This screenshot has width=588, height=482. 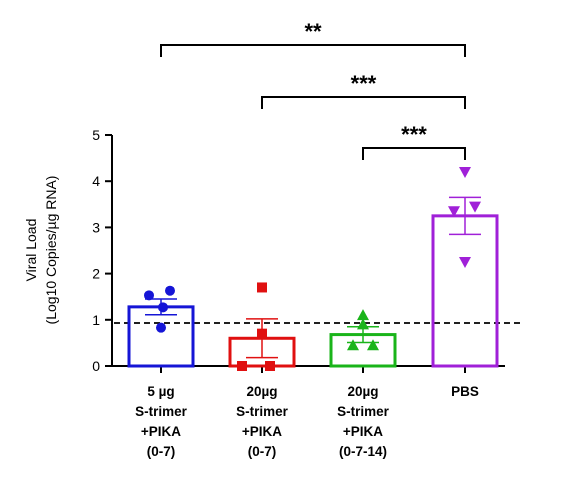 I want to click on y-tick-label: 0, so click(x=96, y=366).